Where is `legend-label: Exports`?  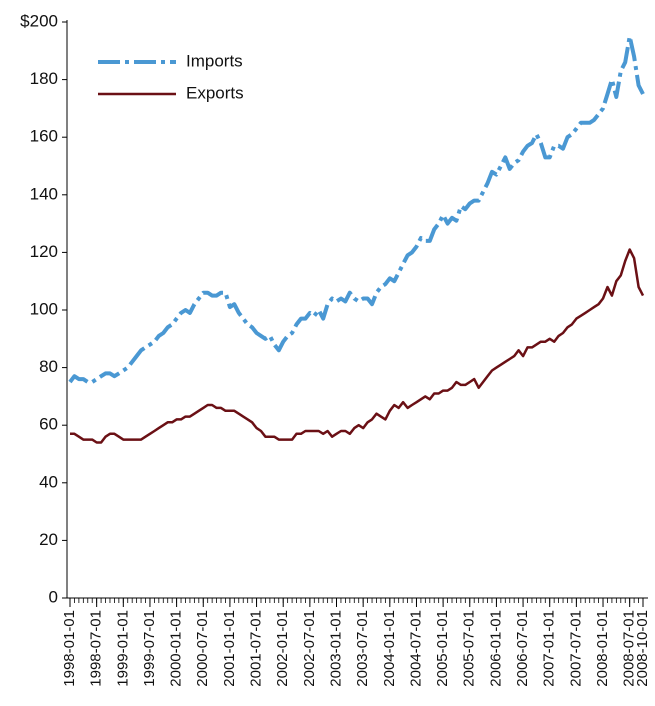
legend-label: Exports is located at coordinates (215, 92).